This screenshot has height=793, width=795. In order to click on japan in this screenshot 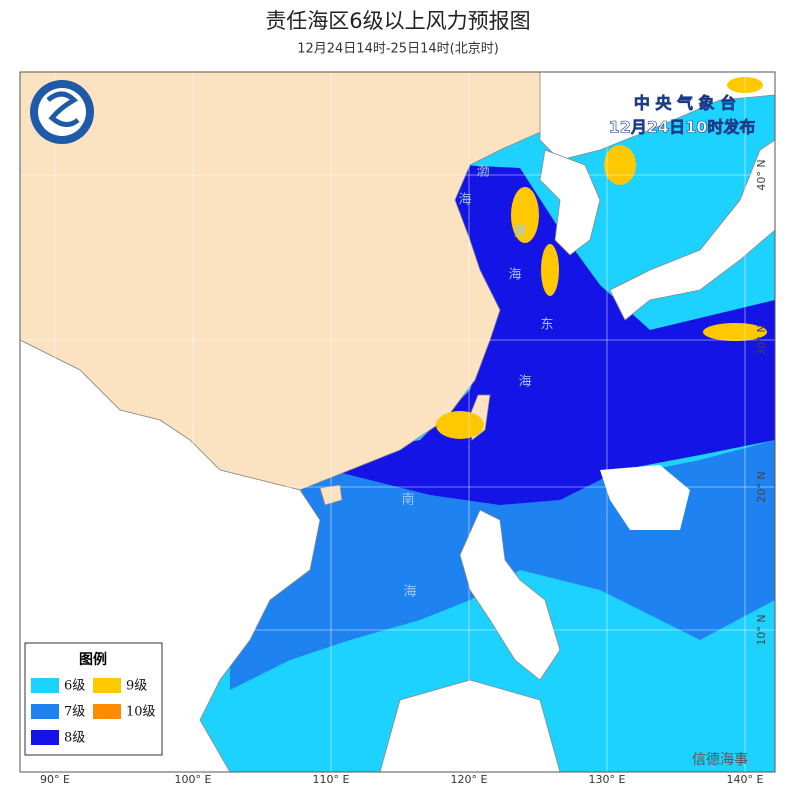, I will do `click(692, 230)`.